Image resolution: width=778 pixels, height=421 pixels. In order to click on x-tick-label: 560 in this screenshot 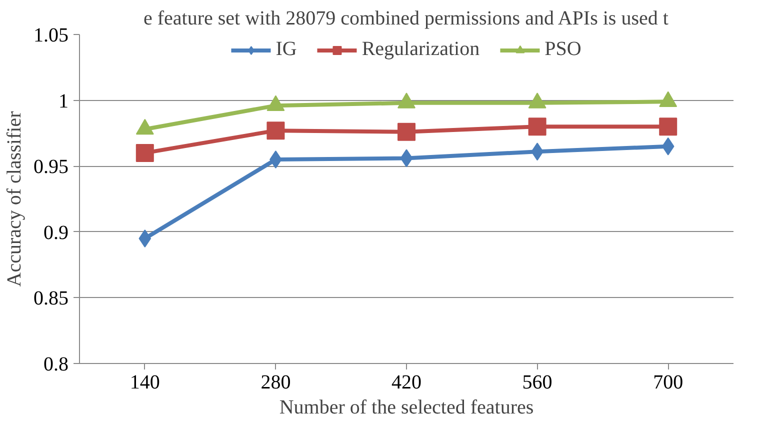, I will do `click(537, 383)`.